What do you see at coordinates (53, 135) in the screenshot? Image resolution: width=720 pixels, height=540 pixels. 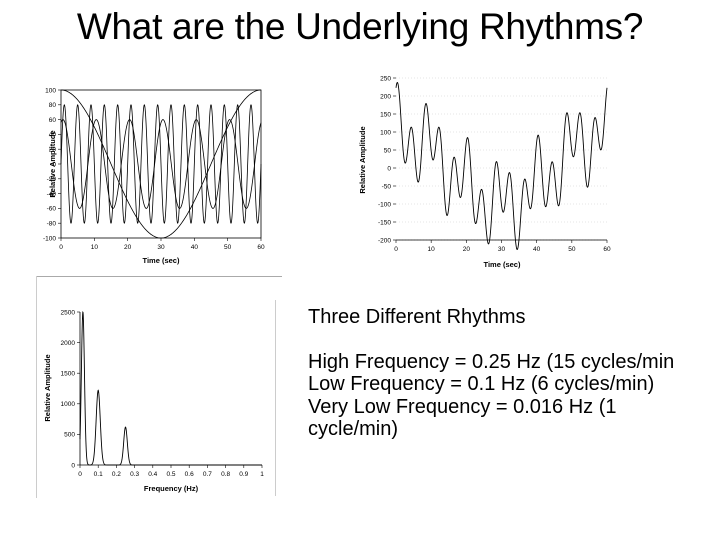 I see `y-tick-label: 40` at bounding box center [53, 135].